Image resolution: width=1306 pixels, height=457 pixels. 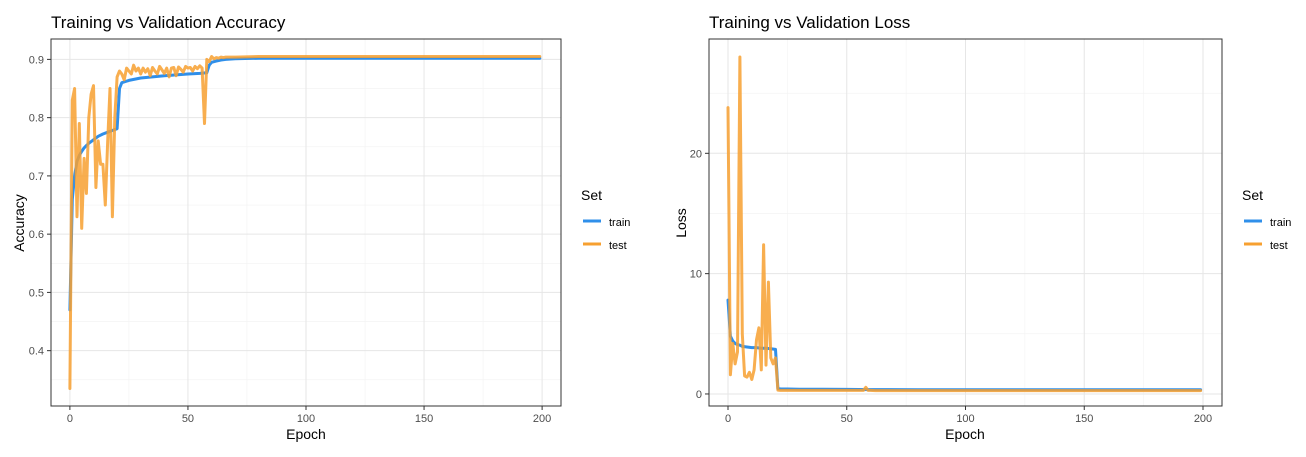 What do you see at coordinates (36, 119) in the screenshot?
I see `y-tick-label: 0.8` at bounding box center [36, 119].